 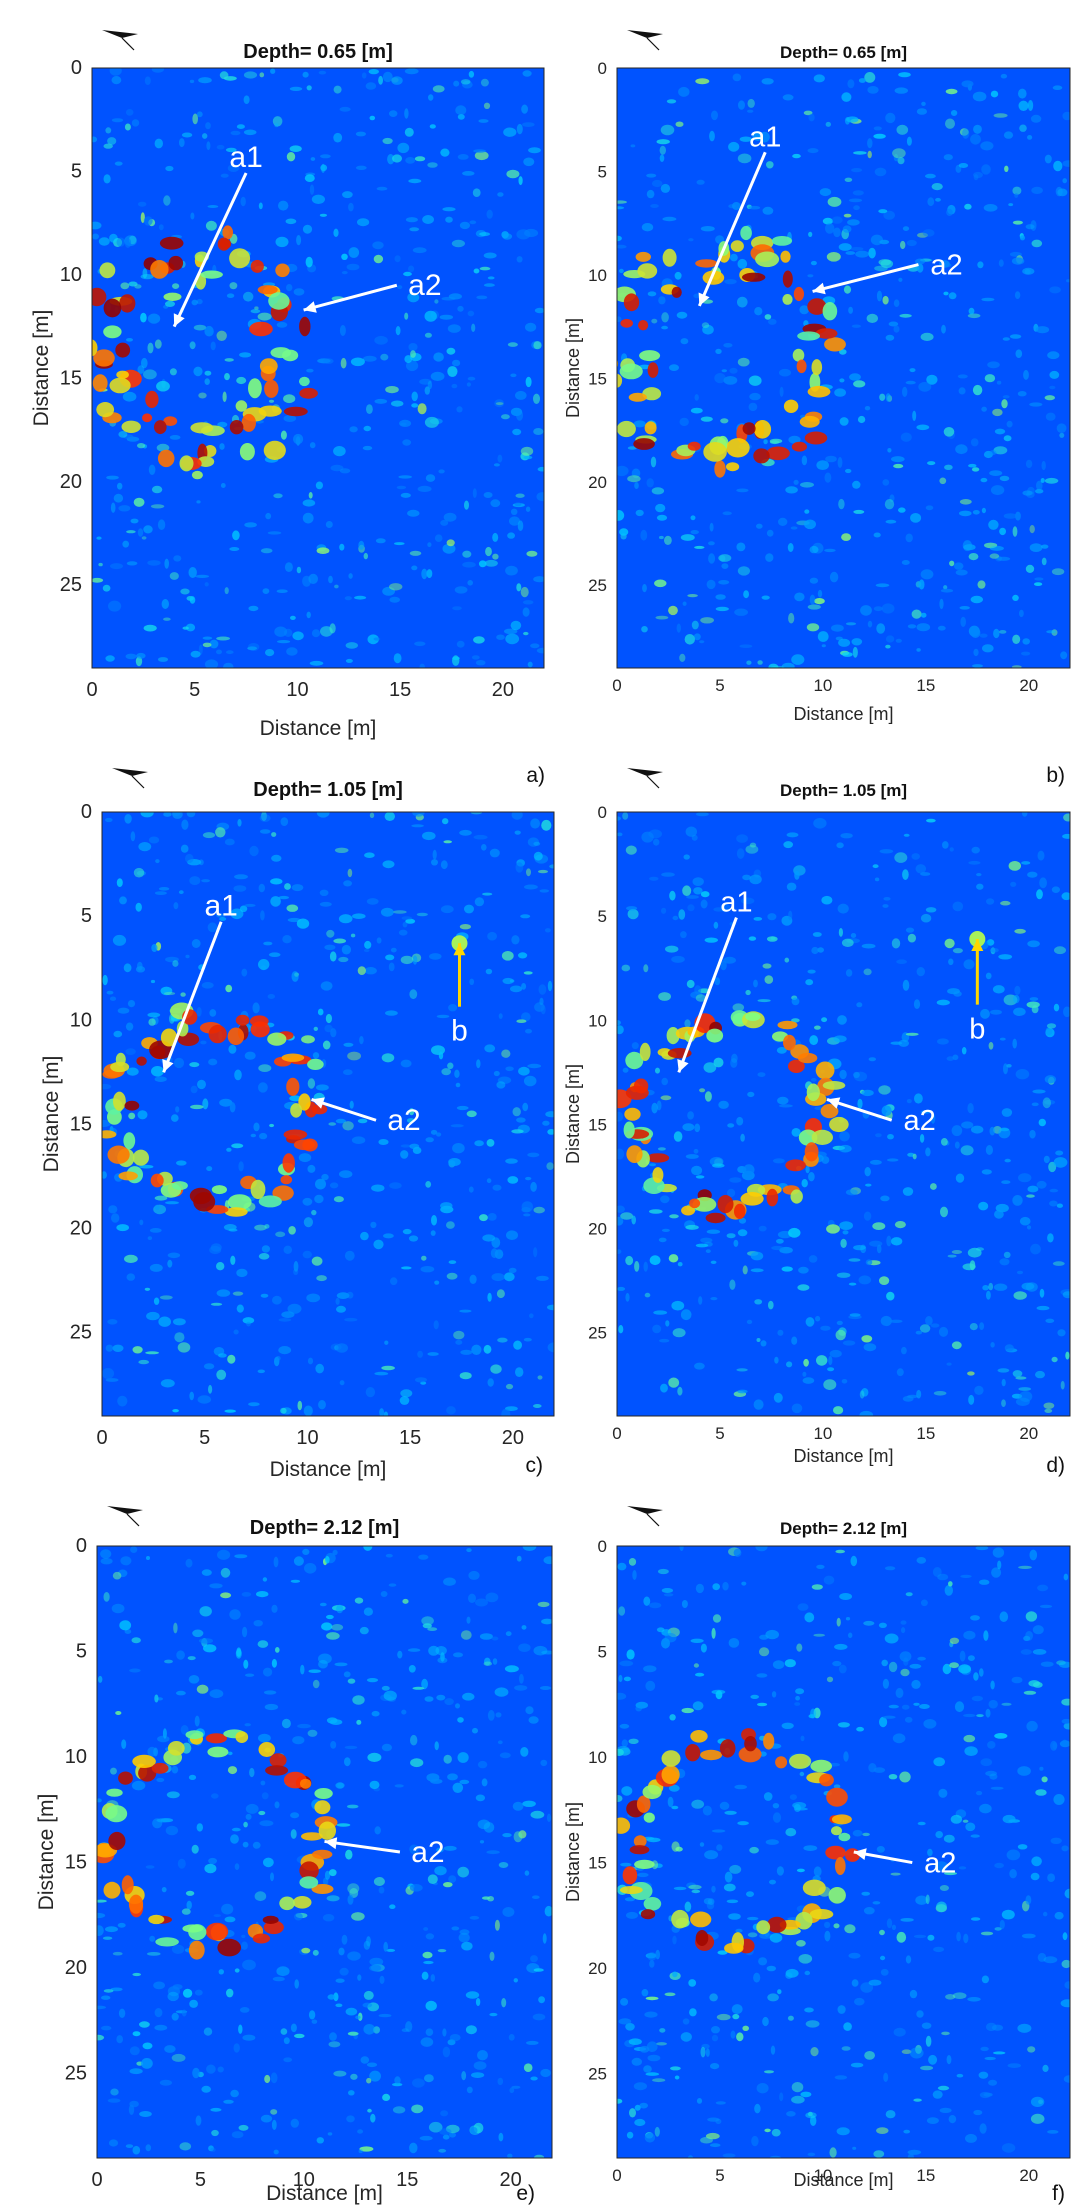 What do you see at coordinates (324, 1852) in the screenshot?
I see `heatmap-e` at bounding box center [324, 1852].